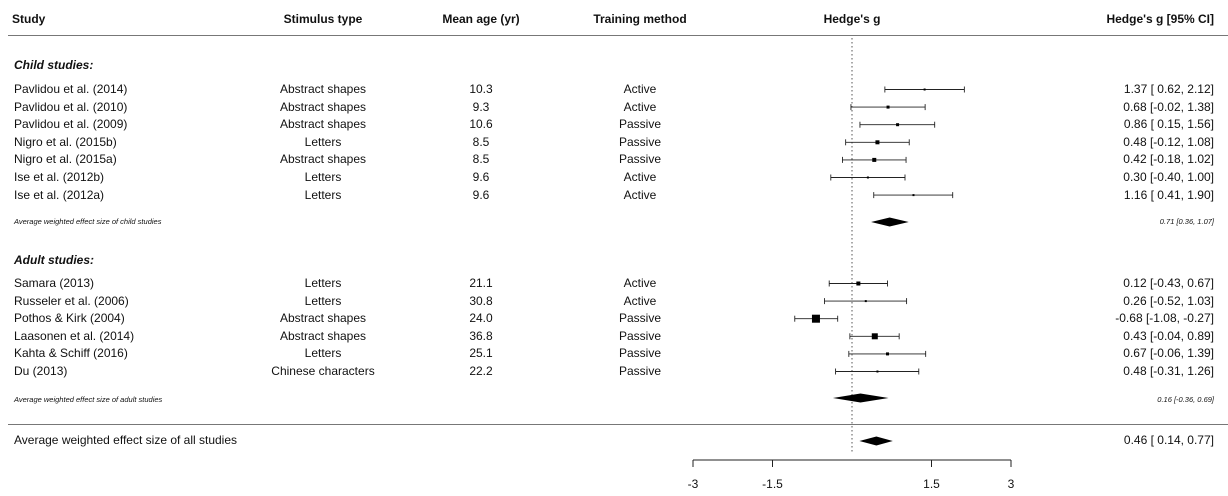 The image size is (1228, 496). Describe the element at coordinates (1168, 194) in the screenshot. I see `effect-size-ci: 1.16 [ 0.41, 1.90]` at that location.